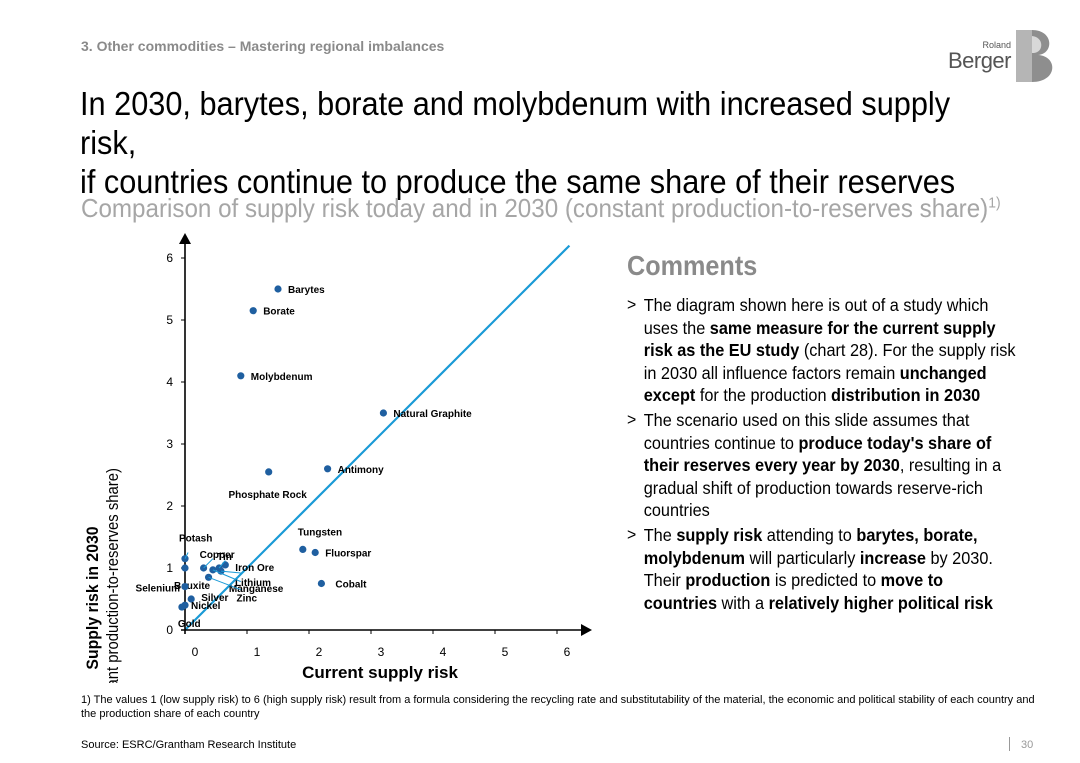  Describe the element at coordinates (282, 377) in the screenshot. I see `data-point-label: Molybdenum` at that location.